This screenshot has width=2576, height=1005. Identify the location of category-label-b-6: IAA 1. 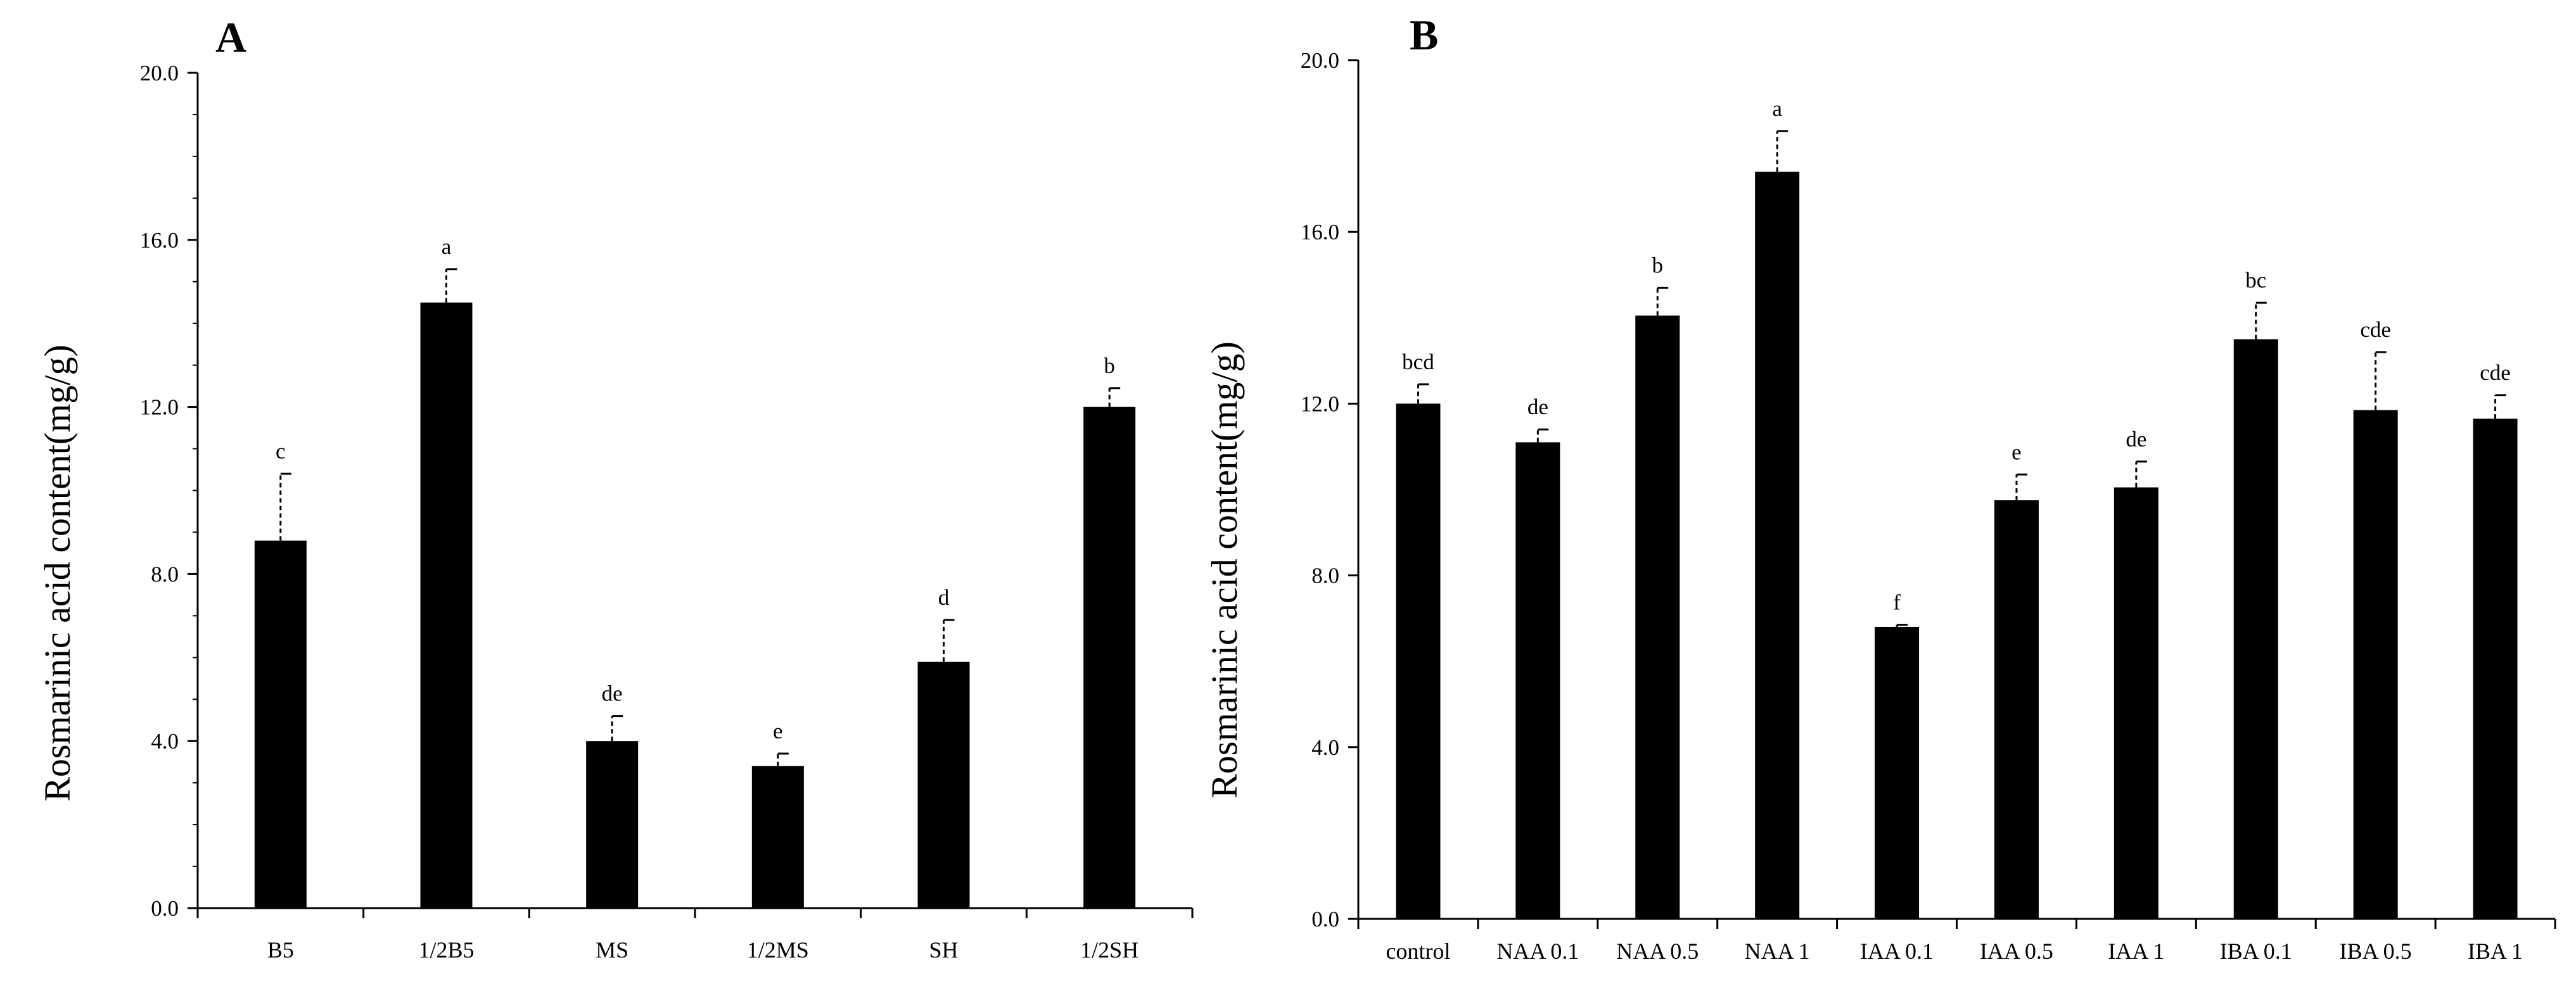
(2136, 951).